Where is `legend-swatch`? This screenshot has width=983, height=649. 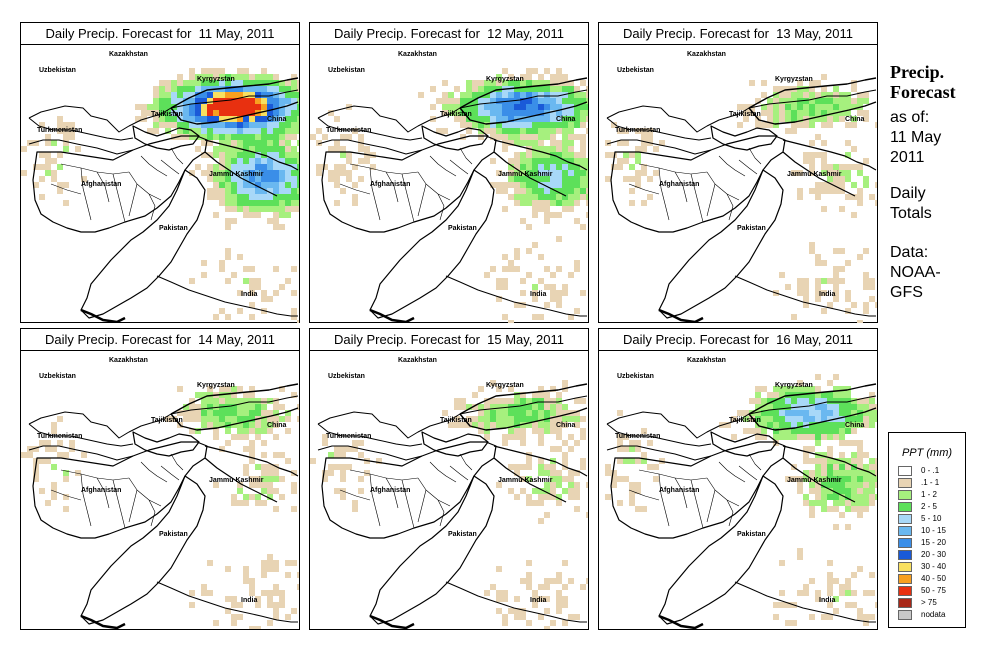 legend-swatch is located at coordinates (905, 555).